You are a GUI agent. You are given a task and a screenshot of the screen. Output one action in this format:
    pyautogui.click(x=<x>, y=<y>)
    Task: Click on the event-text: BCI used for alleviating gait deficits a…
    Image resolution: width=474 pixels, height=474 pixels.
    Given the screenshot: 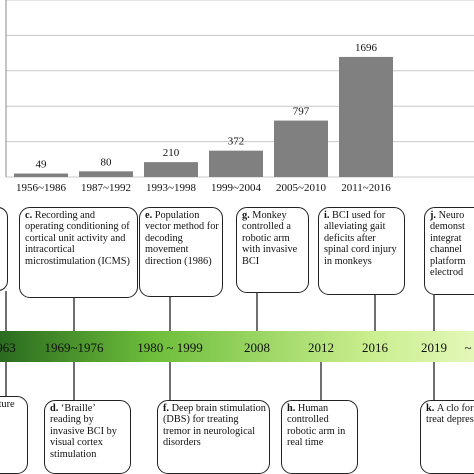 What is the action you would take?
    pyautogui.click(x=360, y=238)
    